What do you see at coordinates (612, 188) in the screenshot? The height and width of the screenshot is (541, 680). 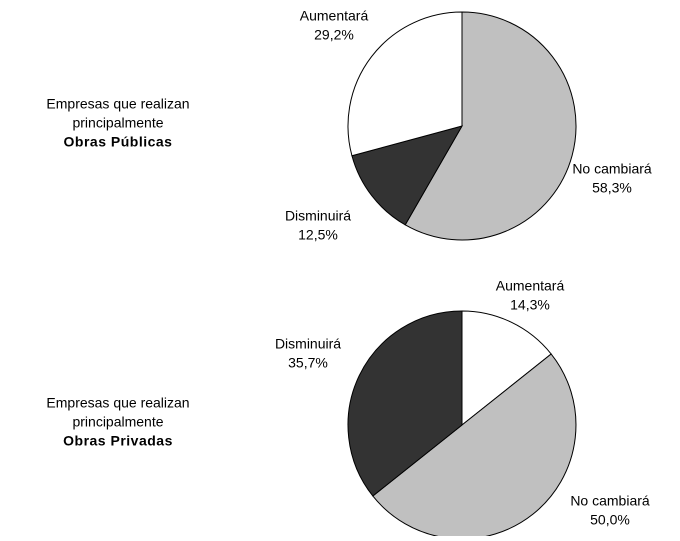 I see `slice-value-label: 58,3%` at bounding box center [612, 188].